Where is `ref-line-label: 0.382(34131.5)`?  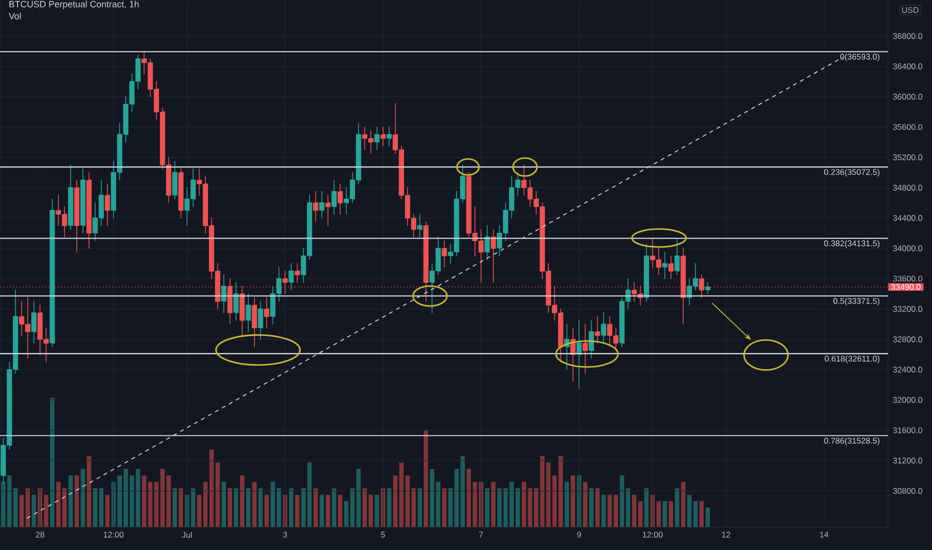 ref-line-label: 0.382(34131.5) is located at coordinates (852, 244).